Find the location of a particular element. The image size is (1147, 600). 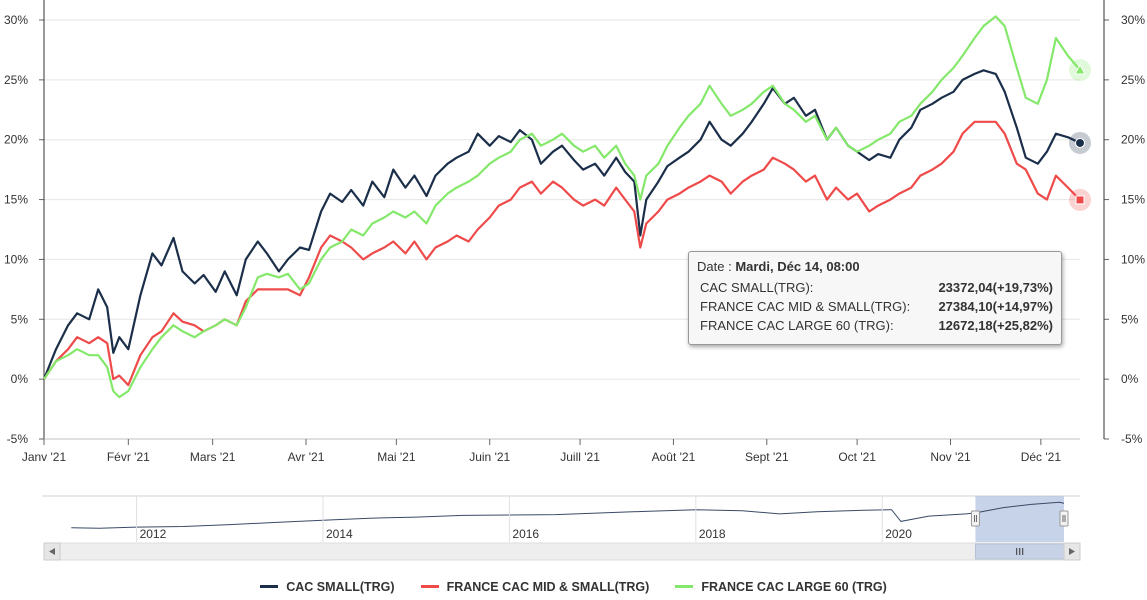

x-tick-label: Mai '21 is located at coordinates (396, 457).